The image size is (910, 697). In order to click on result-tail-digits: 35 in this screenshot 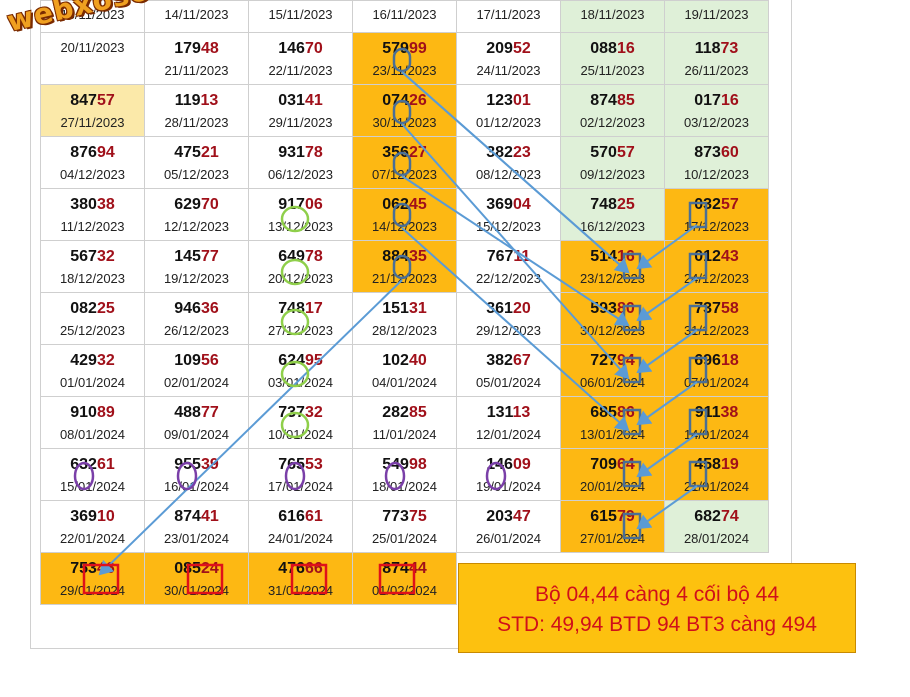, I will do `click(417, 256)`.